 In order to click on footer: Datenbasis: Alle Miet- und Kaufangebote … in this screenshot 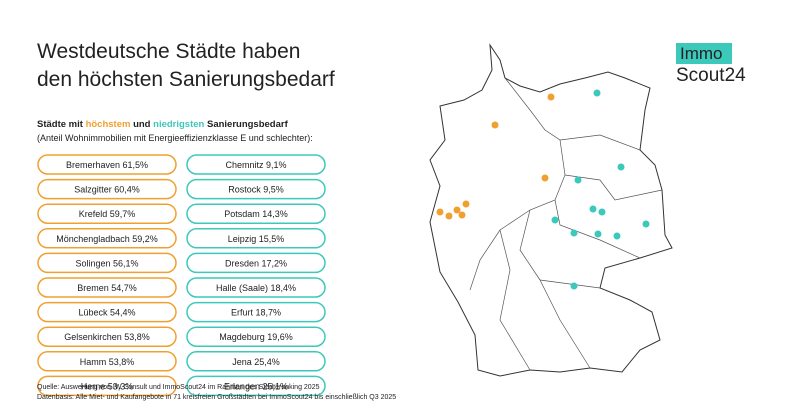, I will do `click(216, 397)`.